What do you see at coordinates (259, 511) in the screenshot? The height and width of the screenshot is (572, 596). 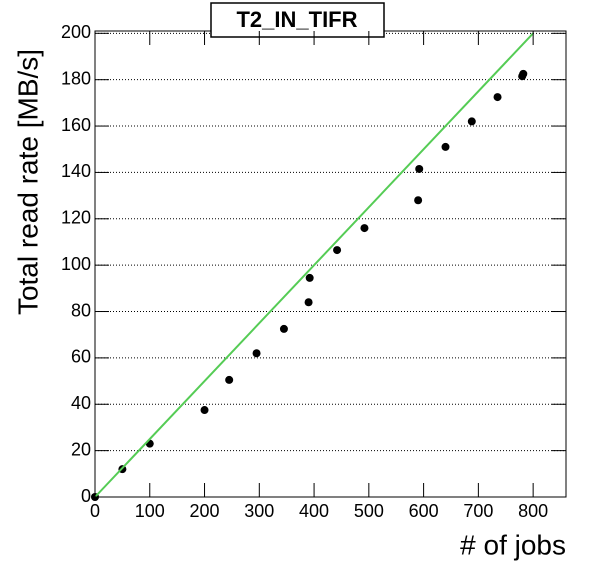 I see `x-tick-label: 300` at bounding box center [259, 511].